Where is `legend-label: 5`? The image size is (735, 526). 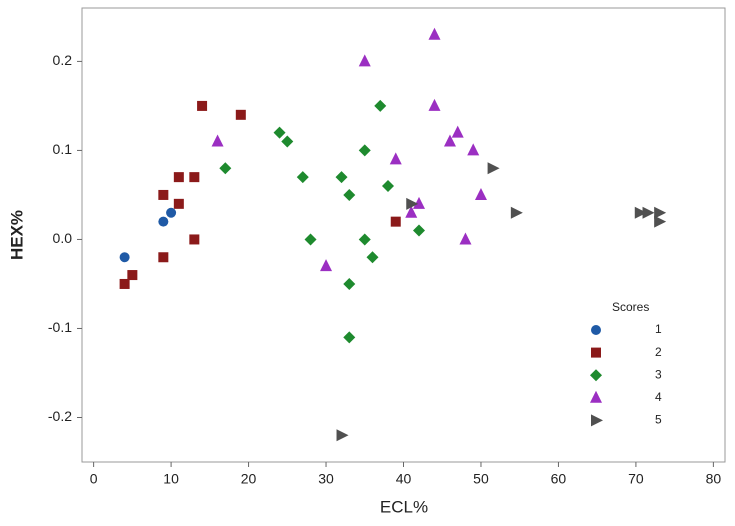 legend-label: 5 is located at coordinates (658, 420).